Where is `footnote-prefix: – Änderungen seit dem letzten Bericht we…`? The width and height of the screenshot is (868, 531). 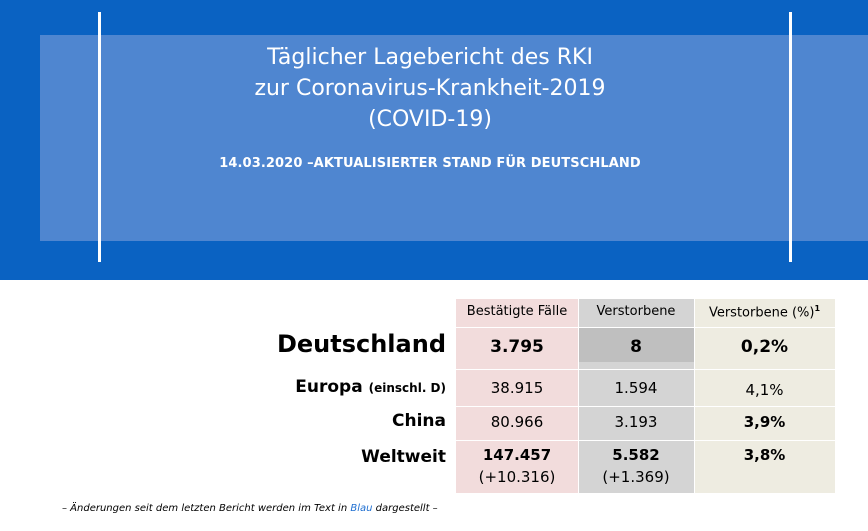
footnote-prefix: – Änderungen seit dem letzten Bericht we… is located at coordinates (206, 508).